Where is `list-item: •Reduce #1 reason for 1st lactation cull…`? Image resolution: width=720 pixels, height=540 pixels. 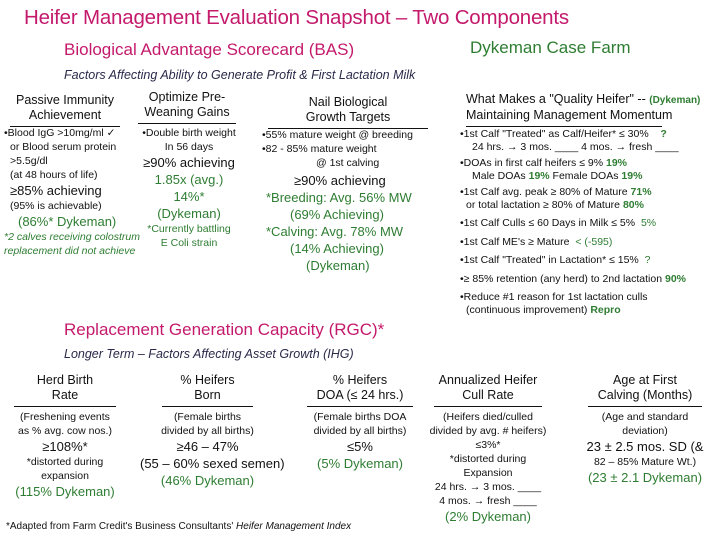
list-item: •Reduce #1 reason for 1st lactation cull… is located at coordinates (554, 297).